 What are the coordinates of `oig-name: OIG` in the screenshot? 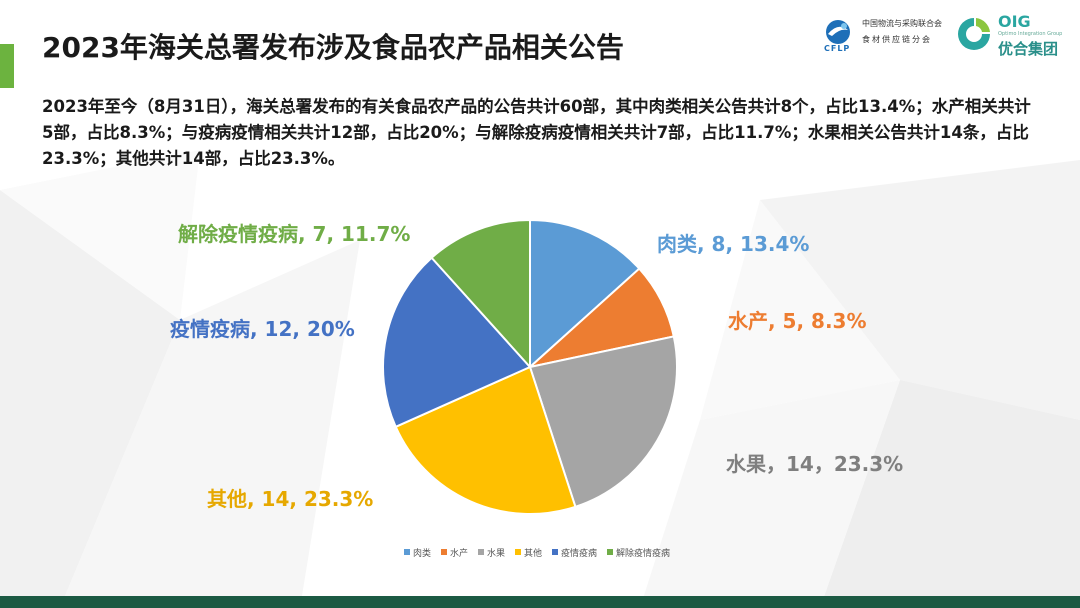 It's located at (1014, 21).